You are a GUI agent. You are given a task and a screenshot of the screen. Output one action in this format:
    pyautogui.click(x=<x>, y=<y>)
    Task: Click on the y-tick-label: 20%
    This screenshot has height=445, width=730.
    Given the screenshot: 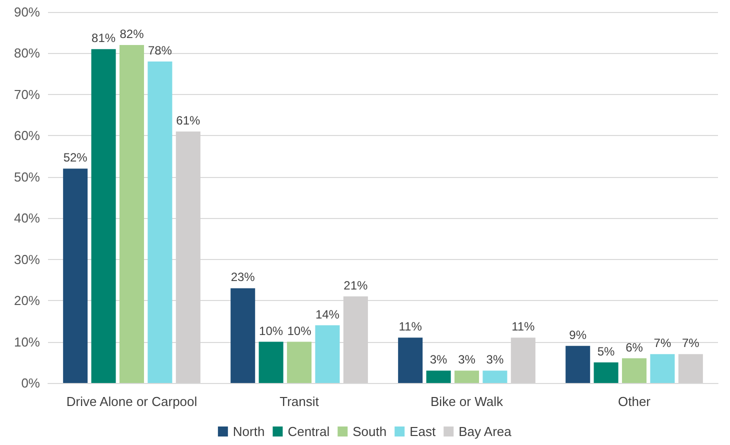 What is the action you would take?
    pyautogui.click(x=27, y=300)
    